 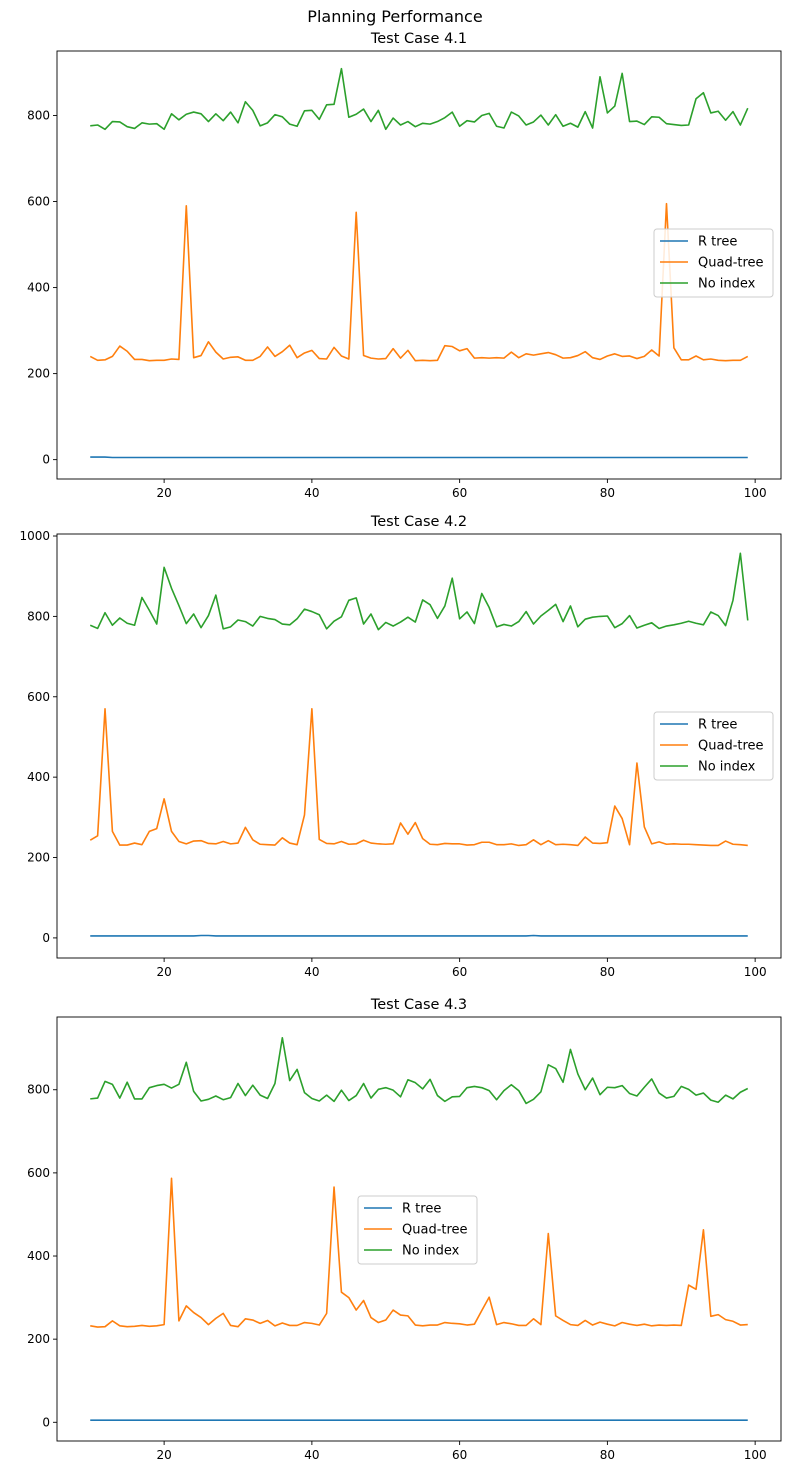 What do you see at coordinates (34, 536) in the screenshot?
I see `y-tick-label: 1000` at bounding box center [34, 536].